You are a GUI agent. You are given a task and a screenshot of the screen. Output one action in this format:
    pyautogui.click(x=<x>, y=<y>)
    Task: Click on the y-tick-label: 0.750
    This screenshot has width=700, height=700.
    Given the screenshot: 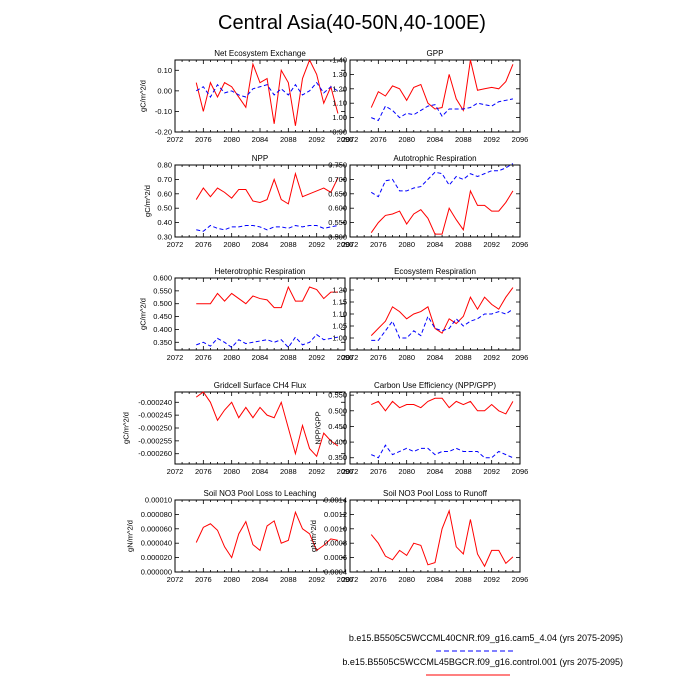 What is the action you would take?
    pyautogui.click(x=337, y=165)
    